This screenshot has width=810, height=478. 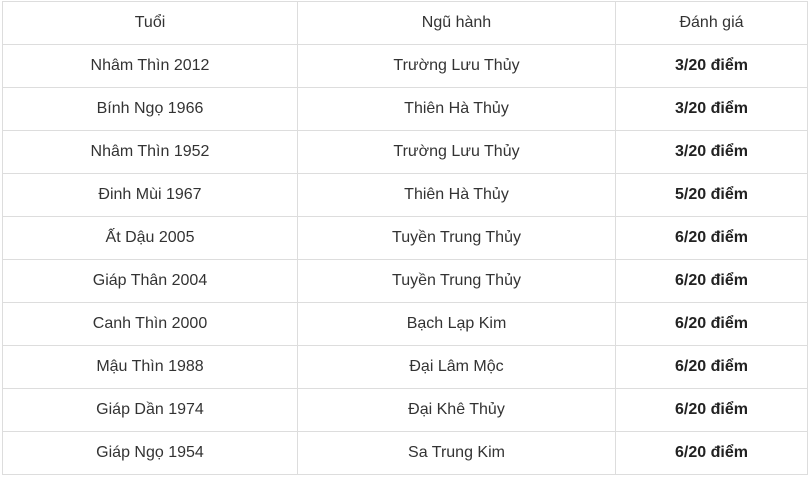 I want to click on table-row: Đinh Mùi 1967 Thiên Hà Thủy 5/20 điểm, so click(x=405, y=195).